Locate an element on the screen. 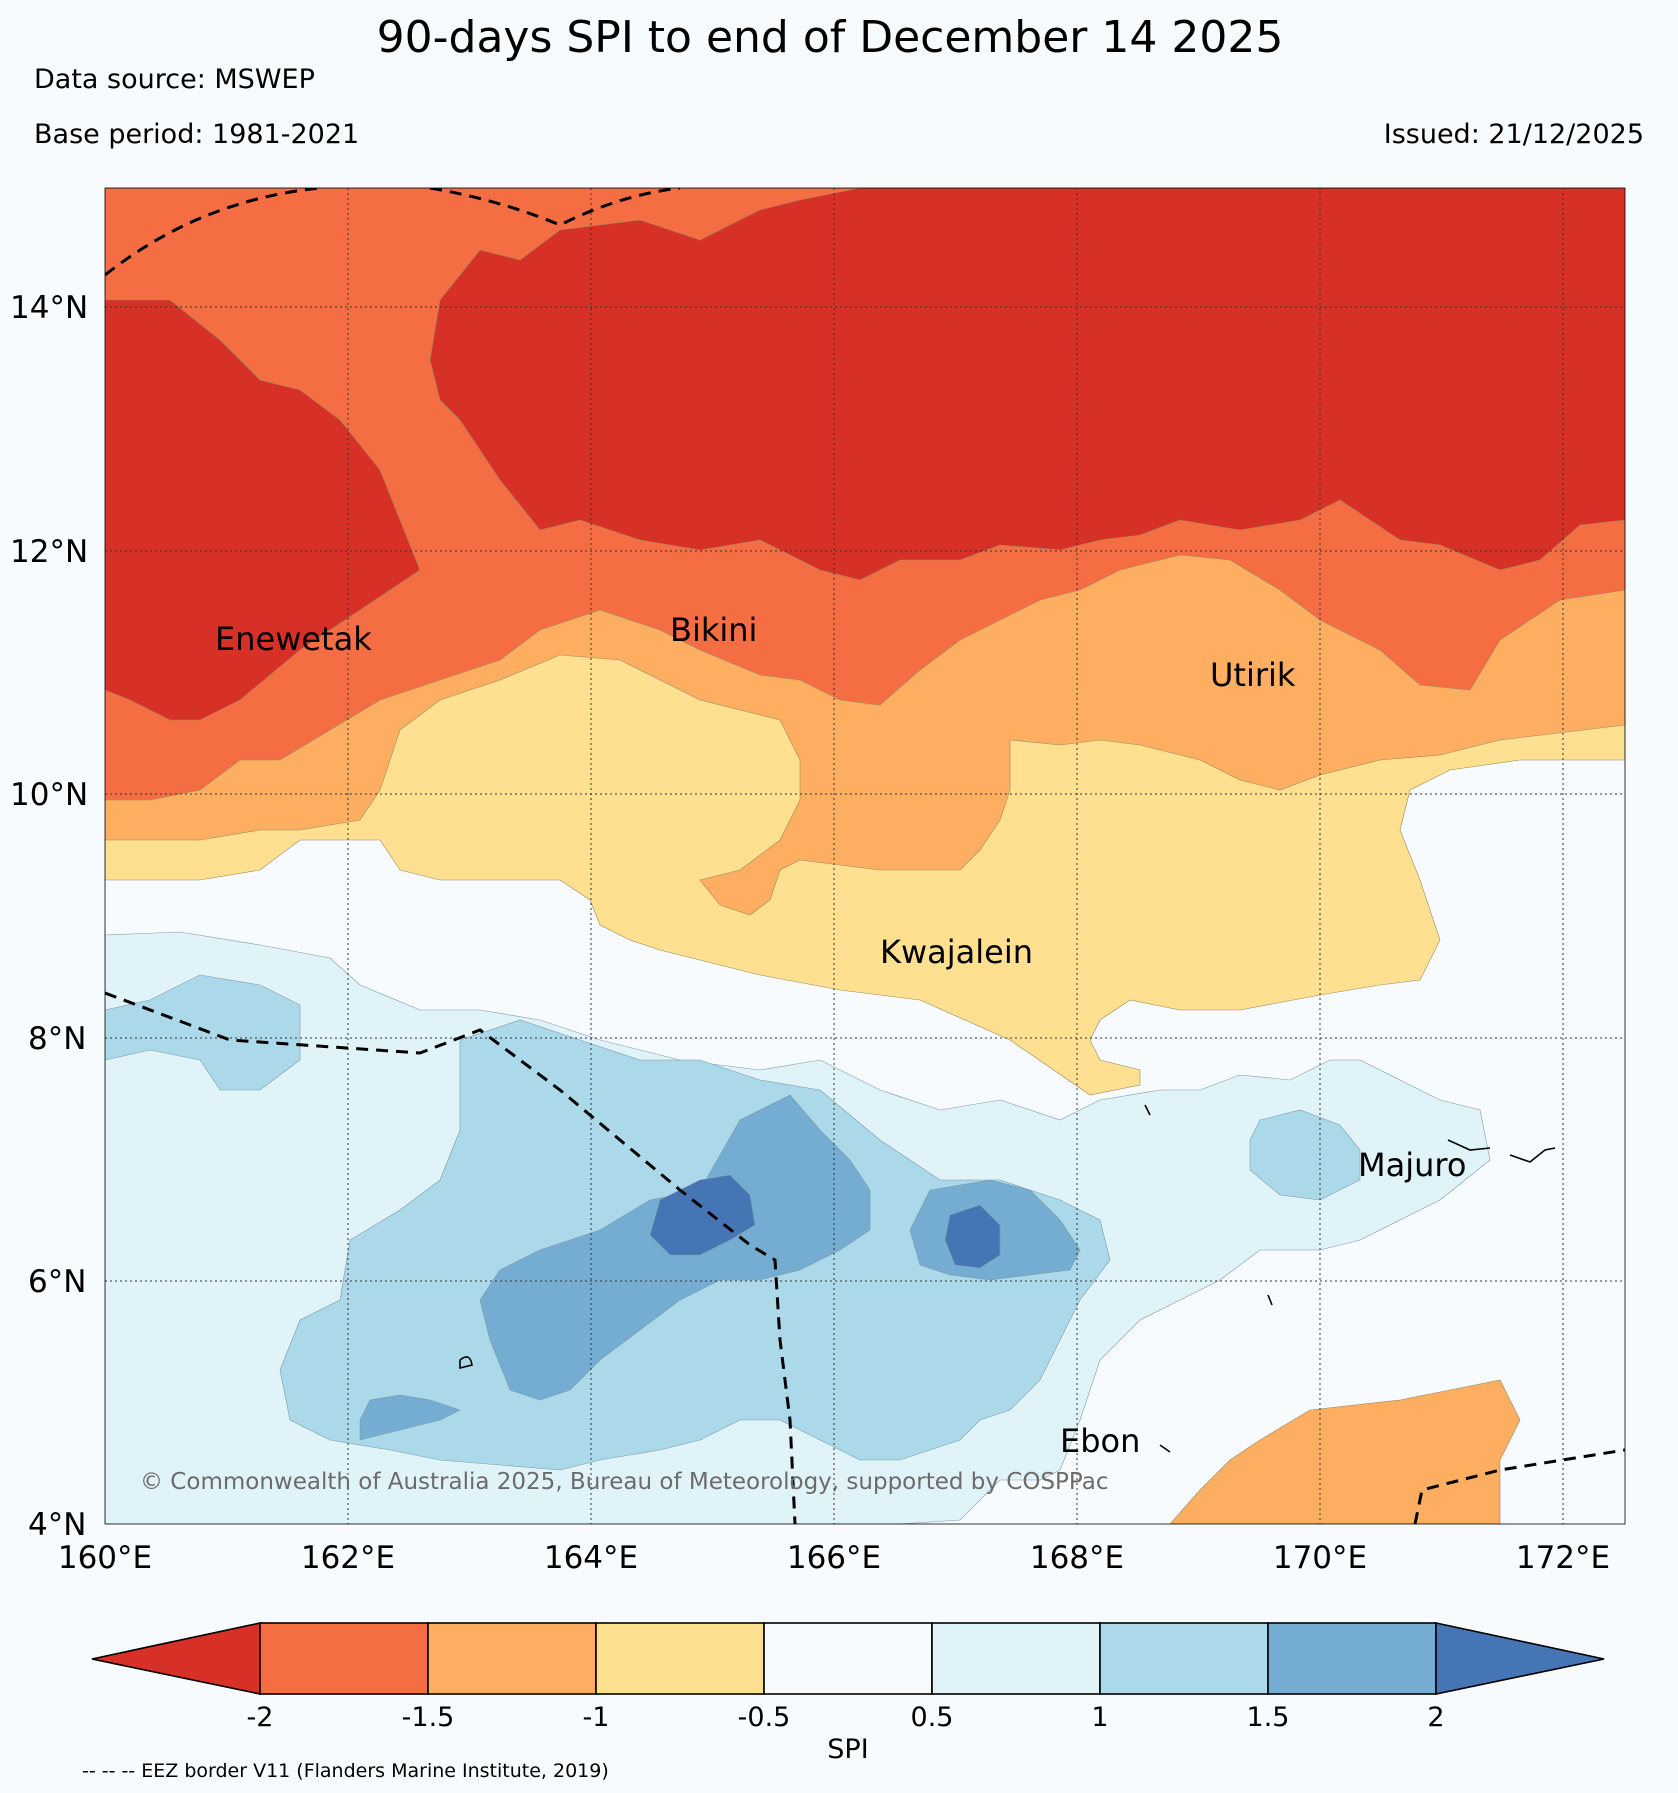 The width and height of the screenshot is (1678, 1793). colorbar-tick-label: -1 is located at coordinates (596, 1717).